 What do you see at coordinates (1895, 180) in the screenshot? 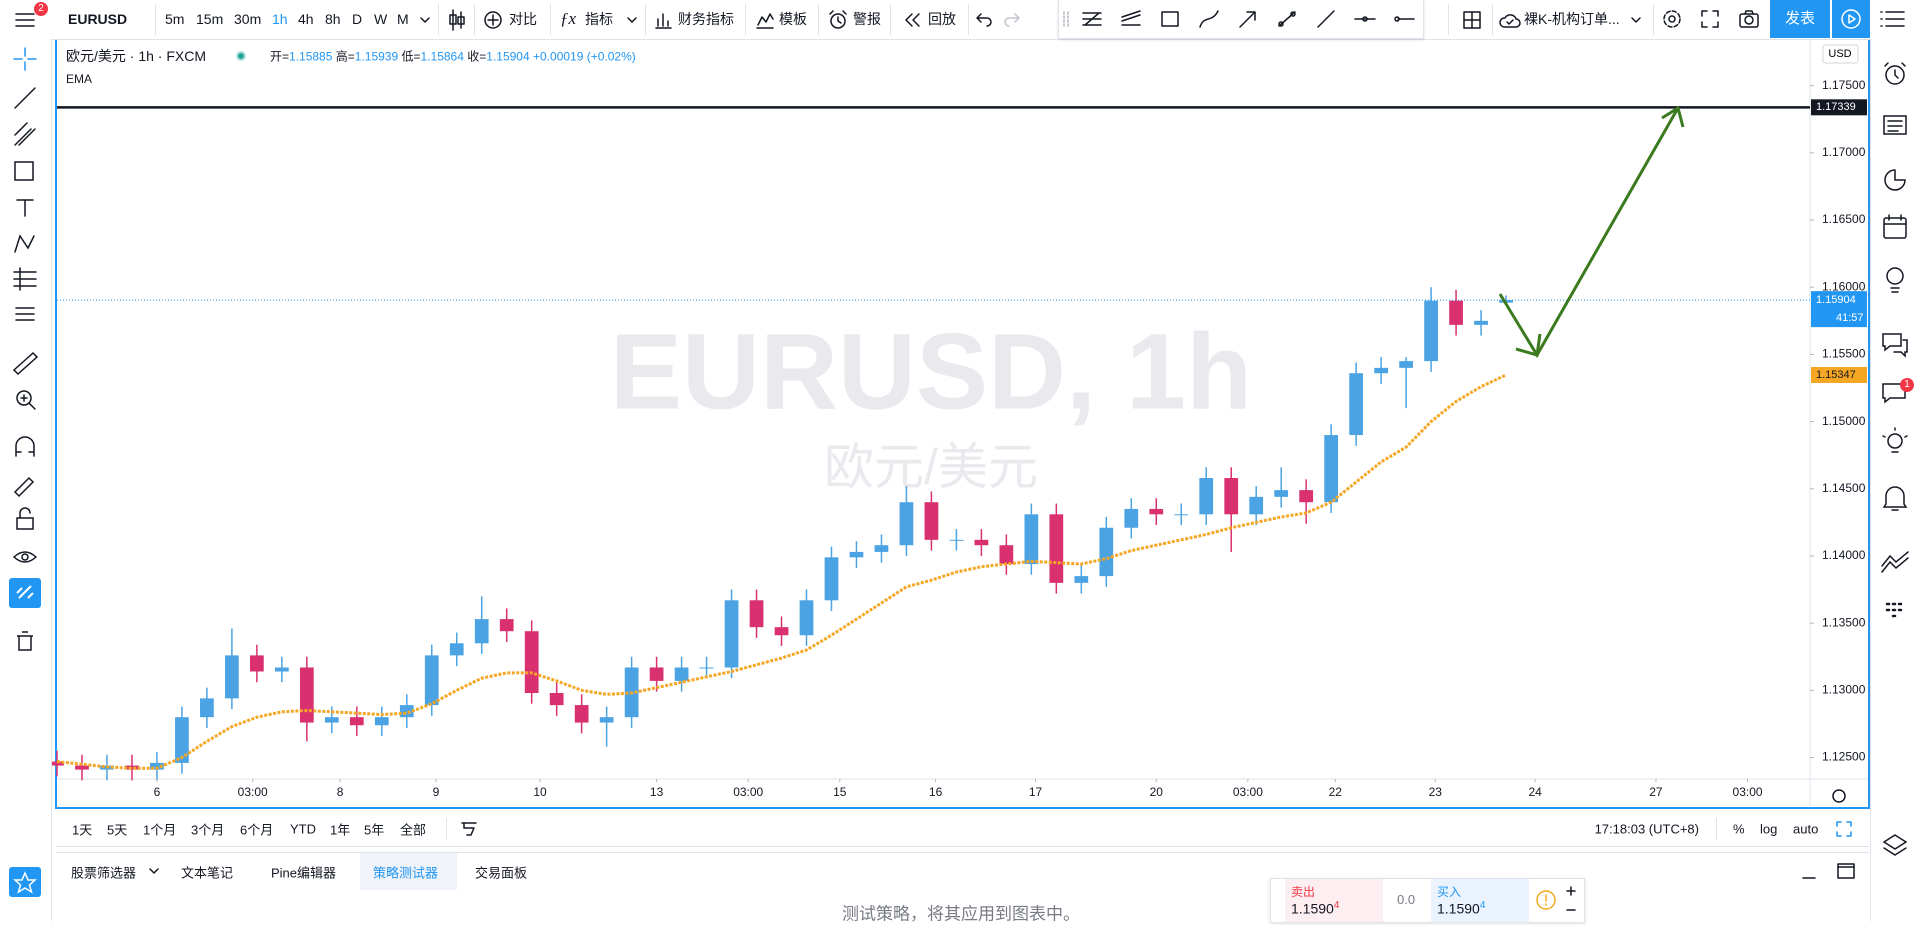
I see `data-window-icon` at bounding box center [1895, 180].